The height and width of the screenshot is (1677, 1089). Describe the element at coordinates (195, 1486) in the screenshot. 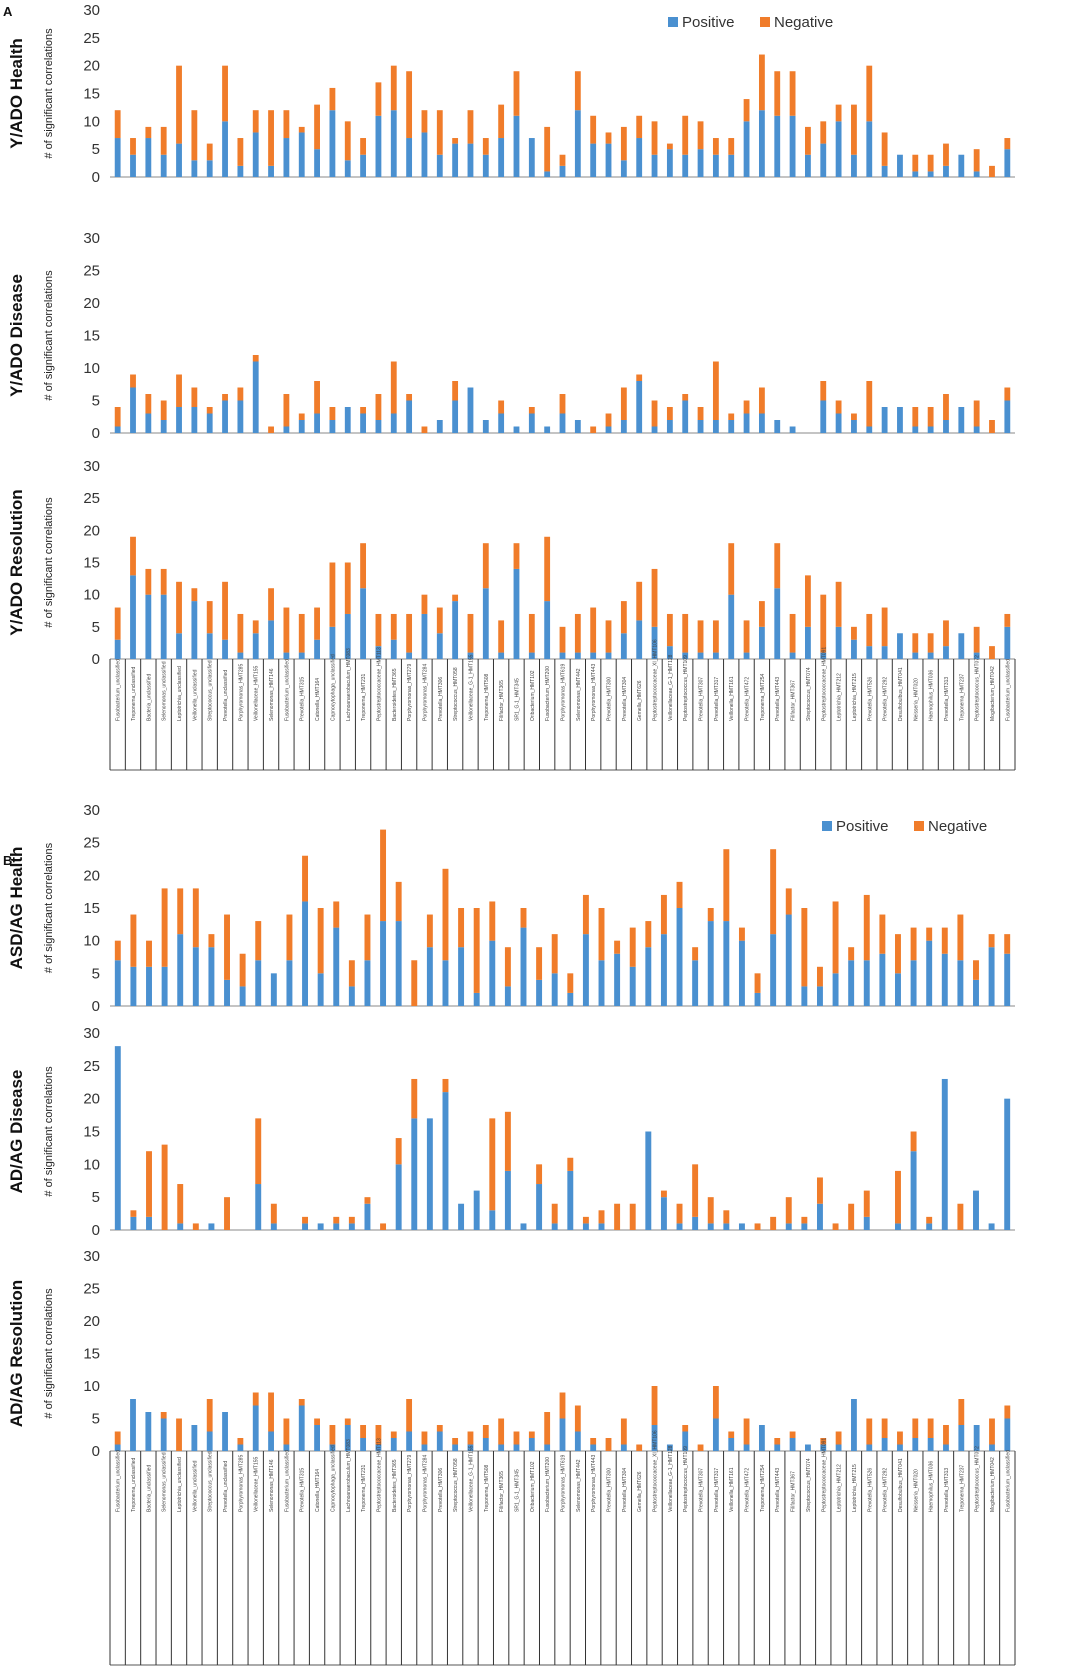

I see `category-label: Veillonella_unclassified` at that location.